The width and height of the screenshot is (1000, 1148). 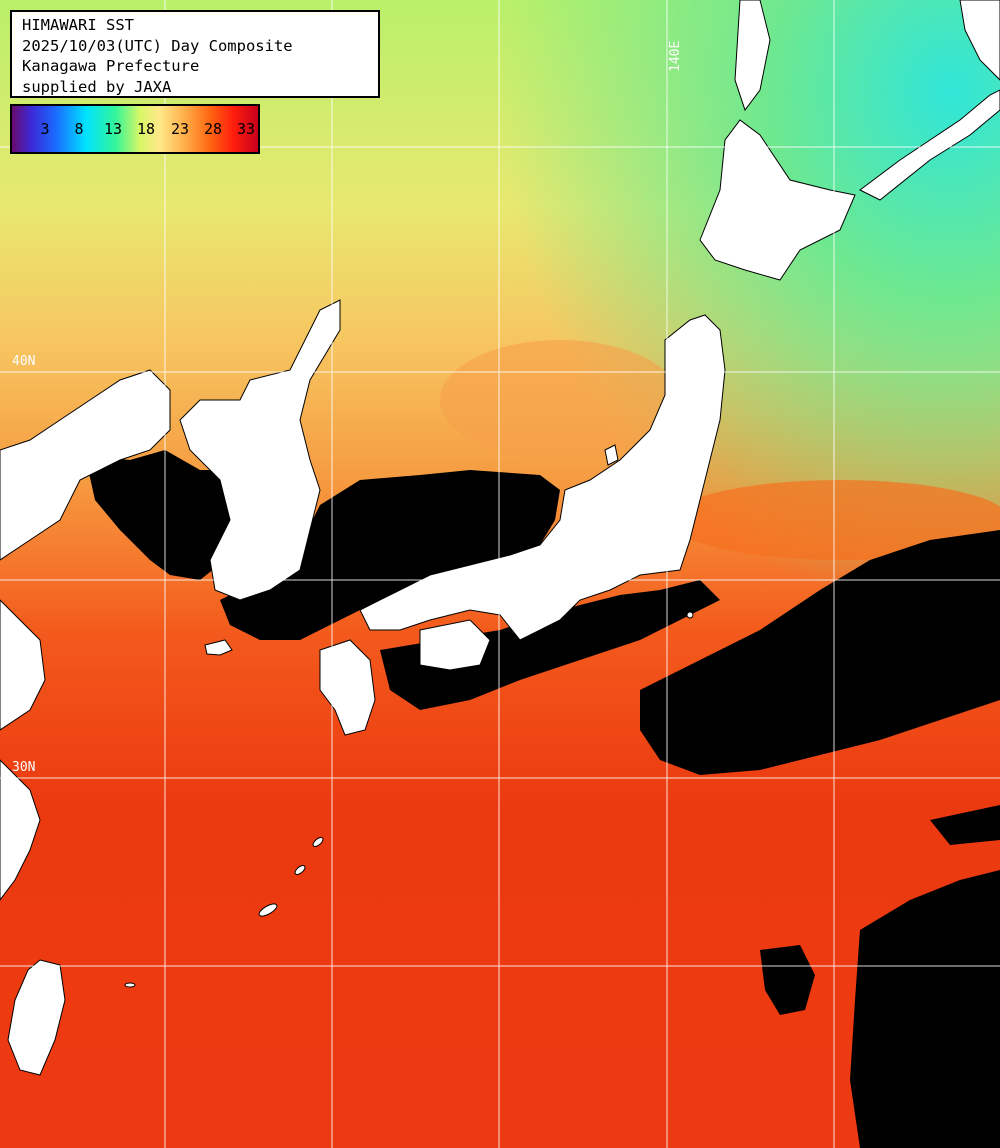 What do you see at coordinates (157, 45) in the screenshot?
I see `title-line-date: 2025/10/03(UTC) Day Composite` at bounding box center [157, 45].